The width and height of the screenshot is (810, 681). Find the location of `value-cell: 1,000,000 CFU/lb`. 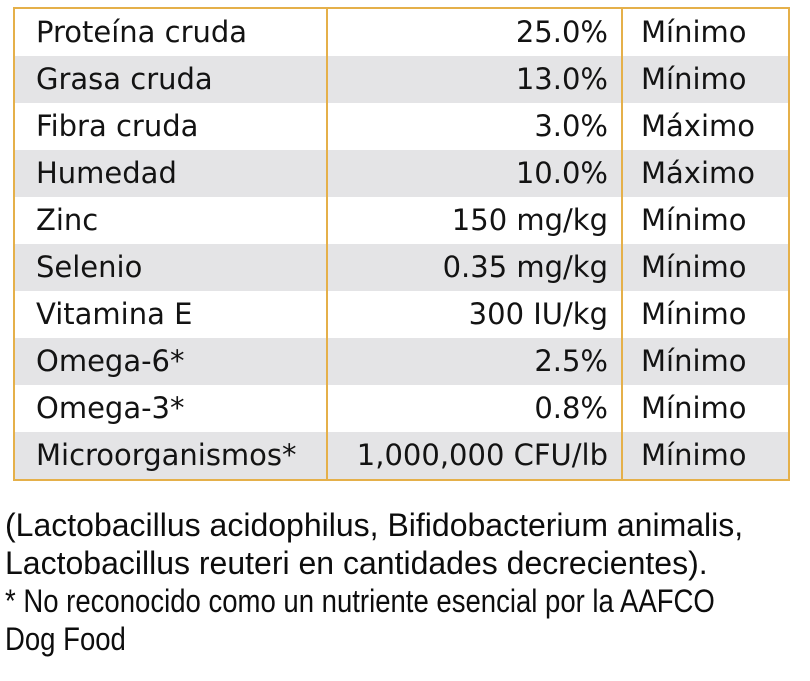

value-cell: 1,000,000 CFU/lb is located at coordinates (475, 455).